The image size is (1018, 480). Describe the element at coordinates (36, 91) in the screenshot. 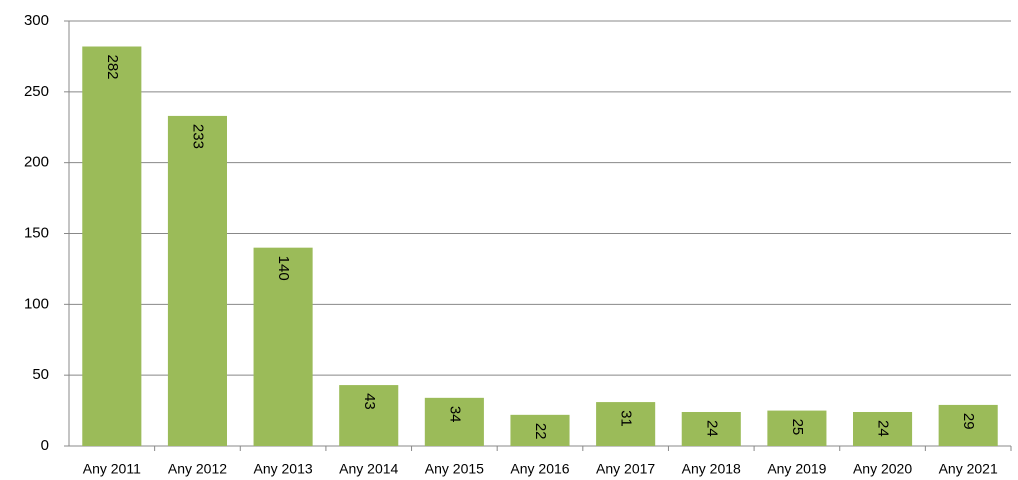

I see `y-tick-label: 250` at that location.